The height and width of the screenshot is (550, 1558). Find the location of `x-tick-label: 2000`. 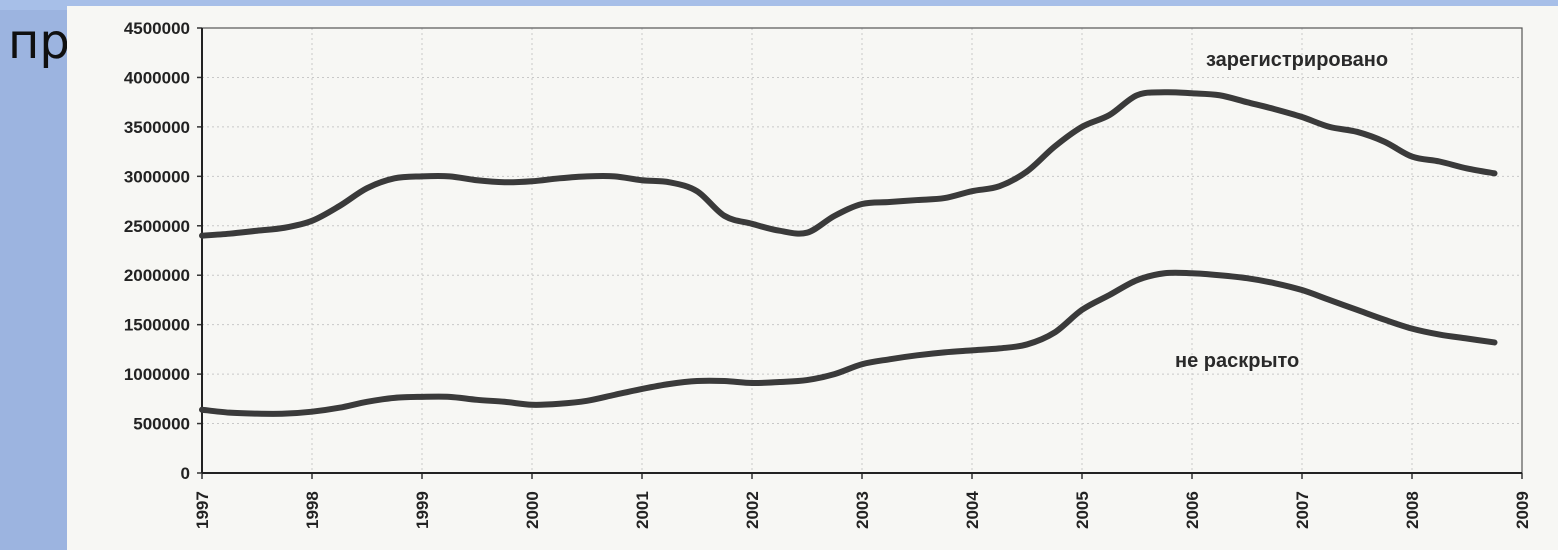

x-tick-label: 2000 is located at coordinates (532, 510).